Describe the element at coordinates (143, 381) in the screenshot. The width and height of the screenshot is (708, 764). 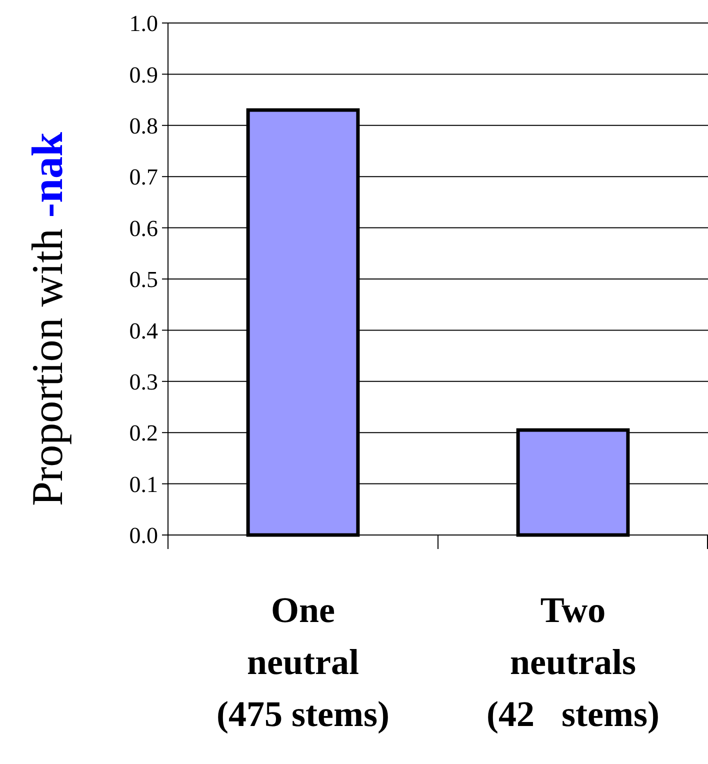
I see `y-tick-label: 0.3` at that location.